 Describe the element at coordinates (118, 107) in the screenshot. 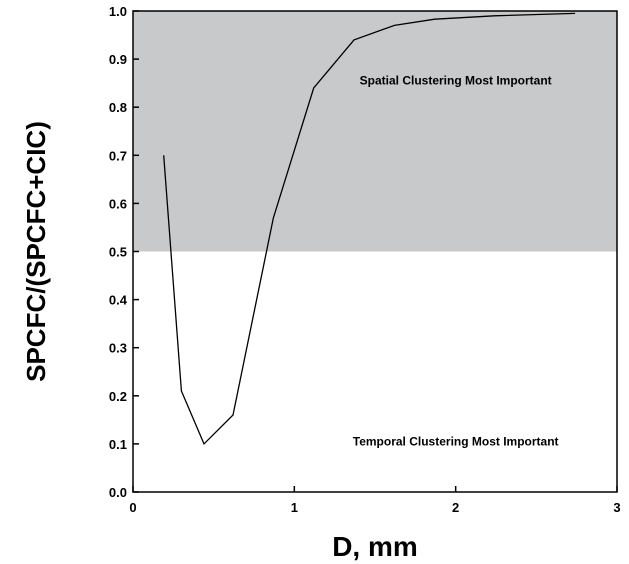

I see `y-tick-label: 0.8` at that location.